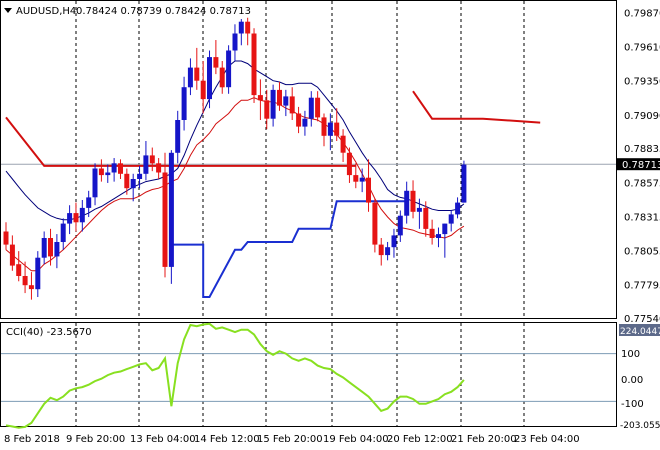 Image resolution: width=660 pixels, height=450 pixels. I want to click on time-tick: 9 Feb 20:00, so click(95, 439).